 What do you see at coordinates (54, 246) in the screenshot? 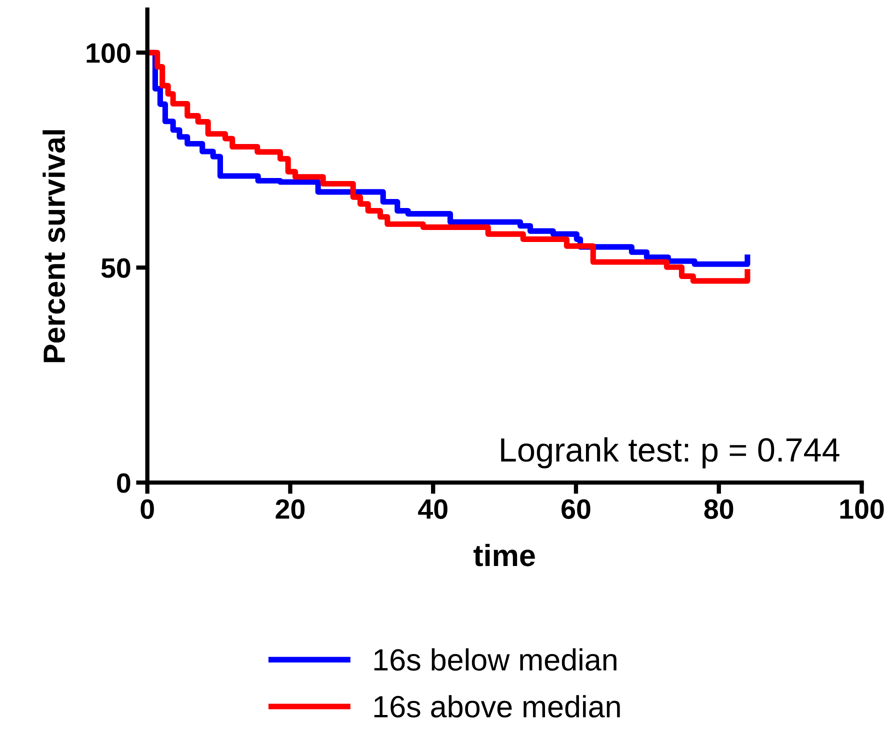
I see `y-axis-title: Percent survival` at bounding box center [54, 246].